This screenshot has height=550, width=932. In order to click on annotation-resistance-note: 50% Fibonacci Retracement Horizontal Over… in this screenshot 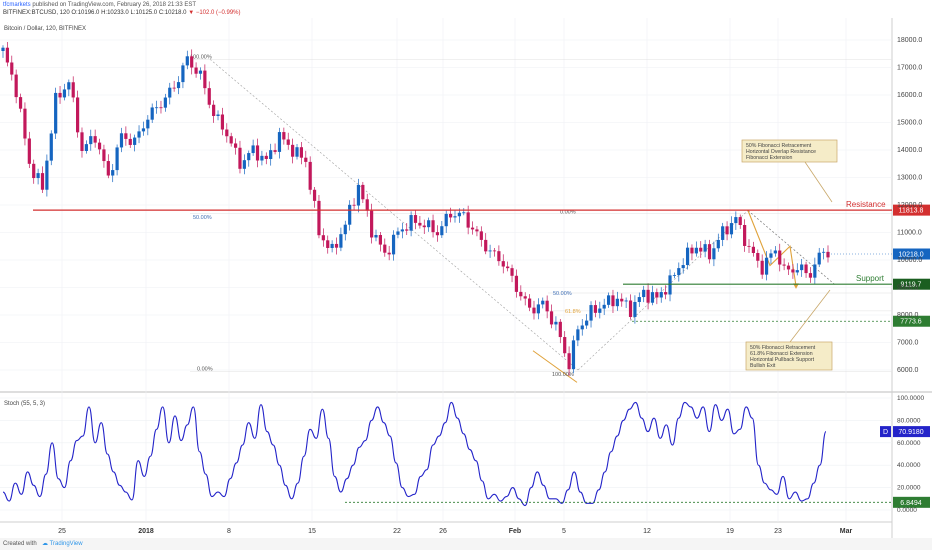, I will do `click(789, 171)`.